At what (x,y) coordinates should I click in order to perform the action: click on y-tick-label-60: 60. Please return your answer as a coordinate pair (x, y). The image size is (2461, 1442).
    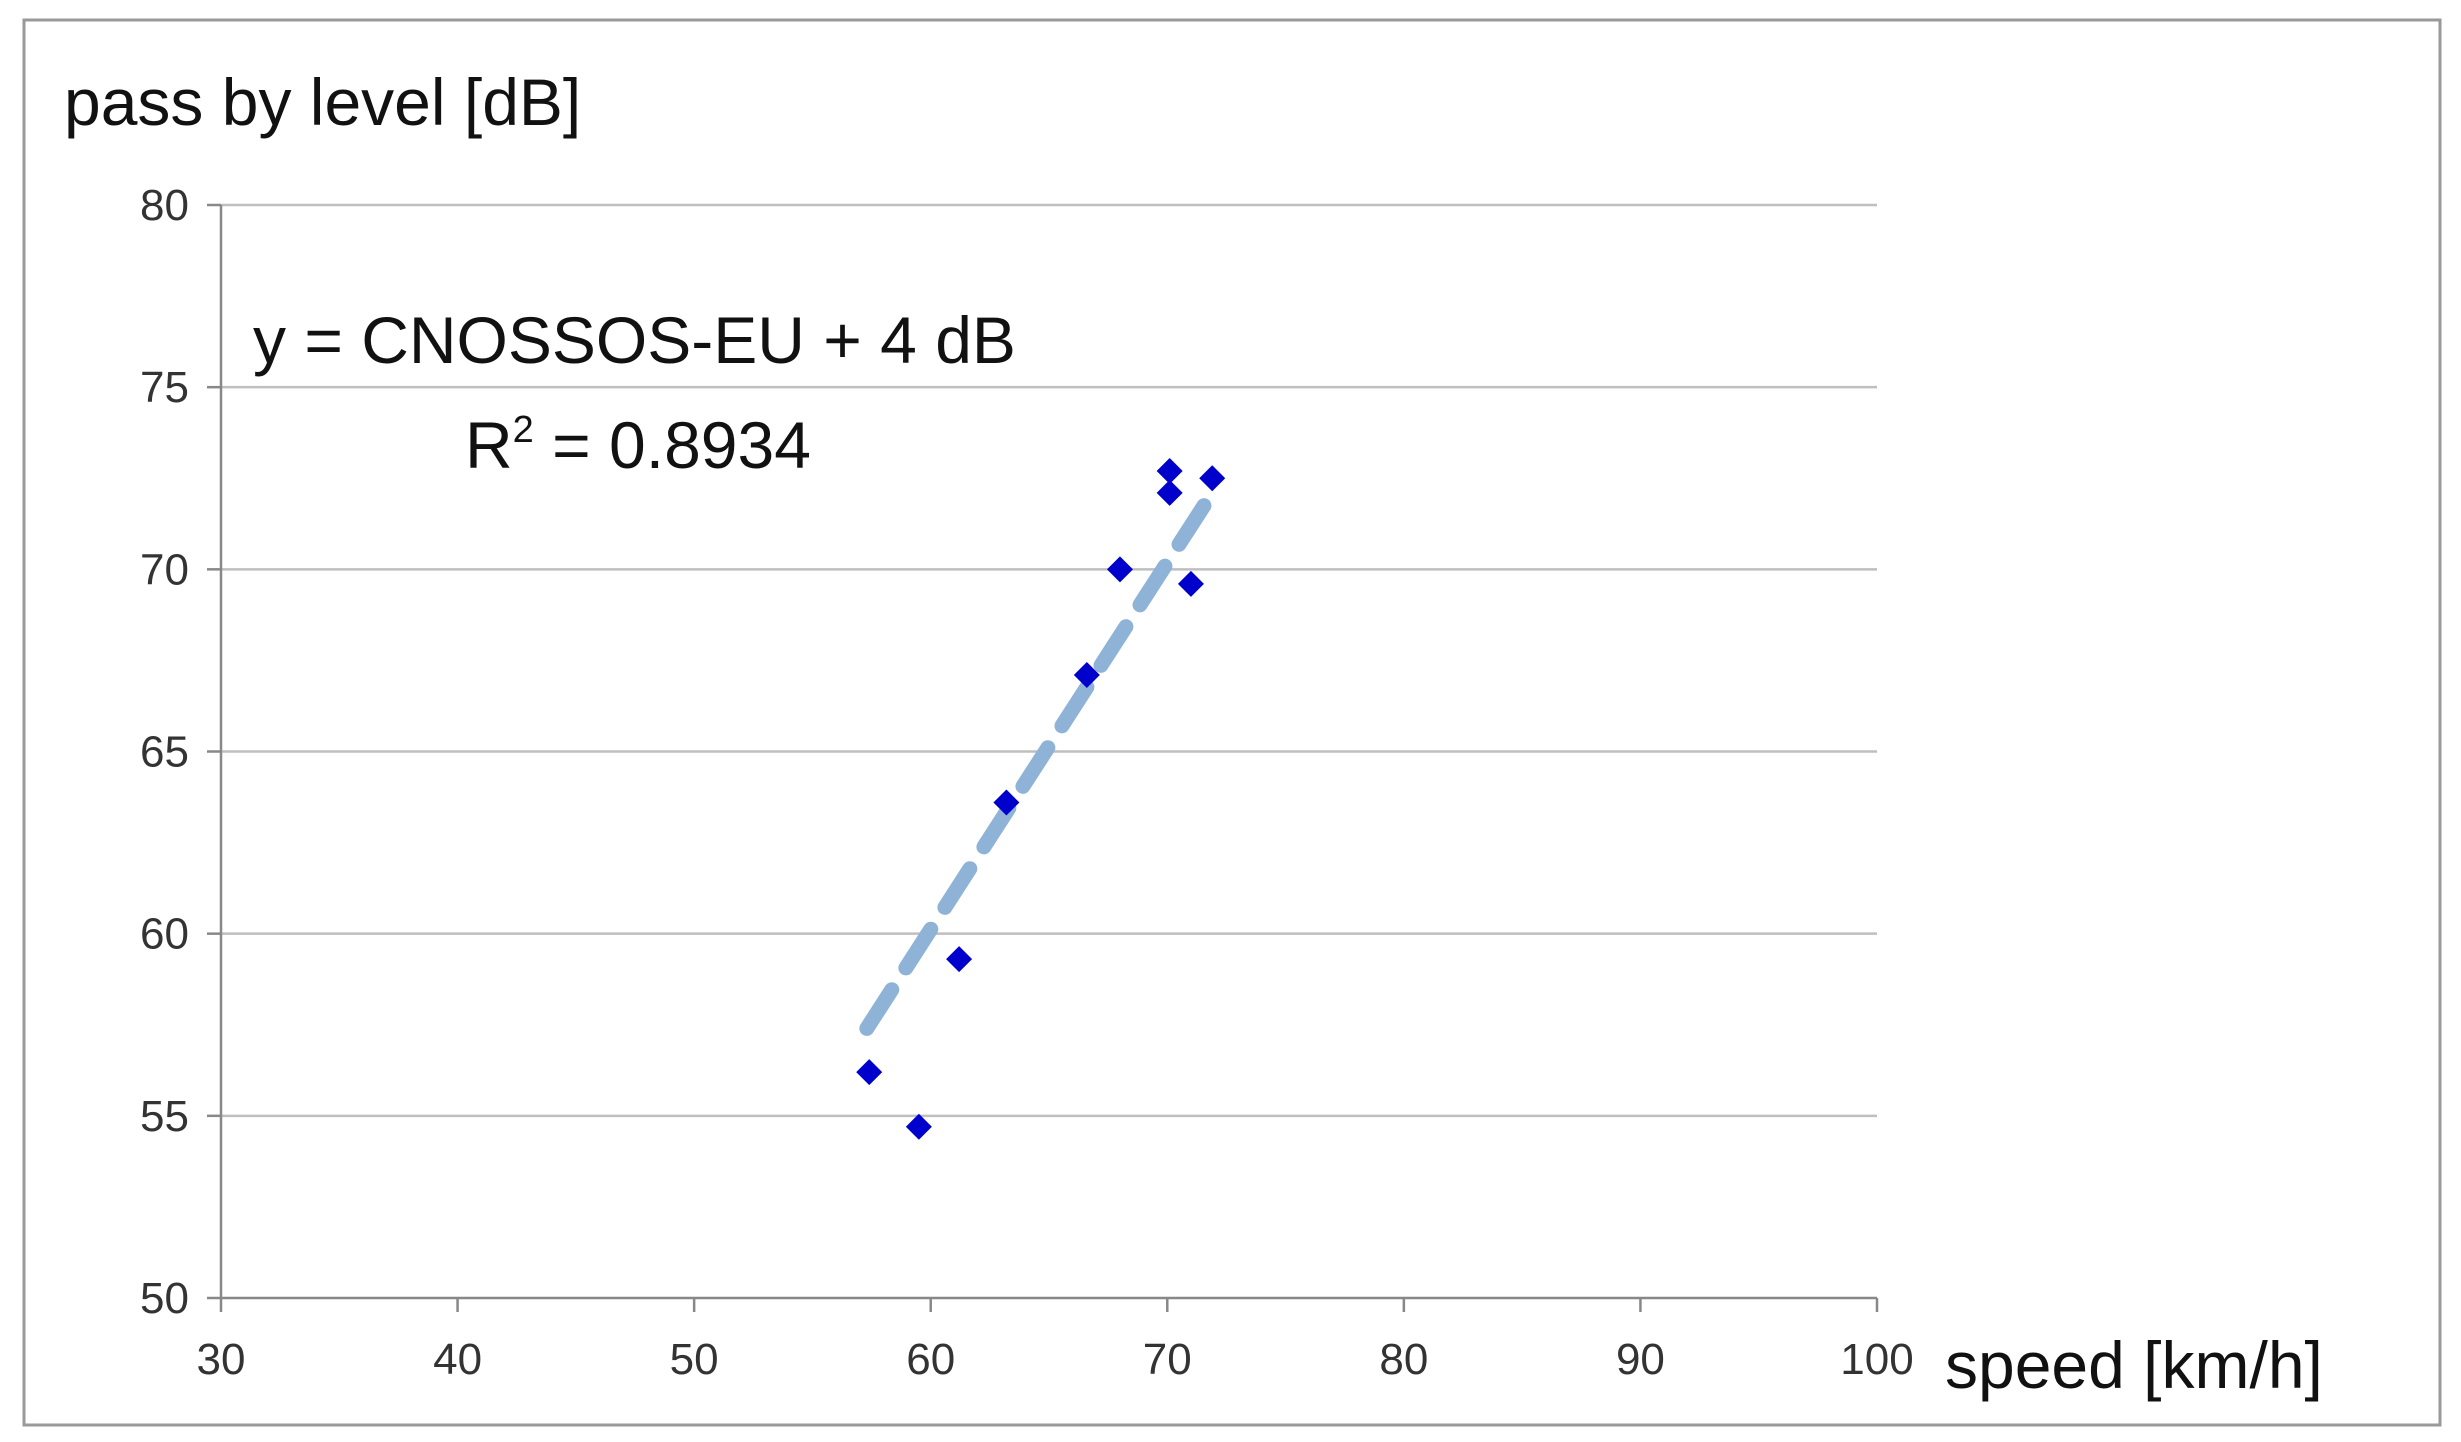
    Looking at the image, I should click on (164, 934).